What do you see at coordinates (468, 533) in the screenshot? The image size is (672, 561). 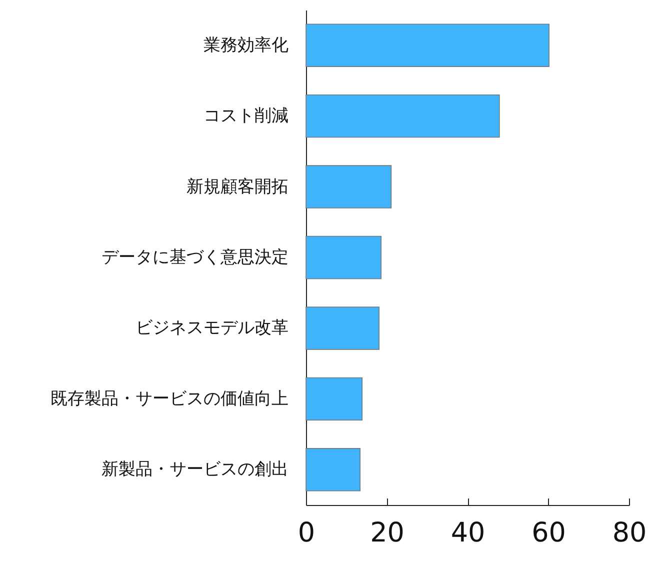 I see `x-tick-label: 40` at bounding box center [468, 533].